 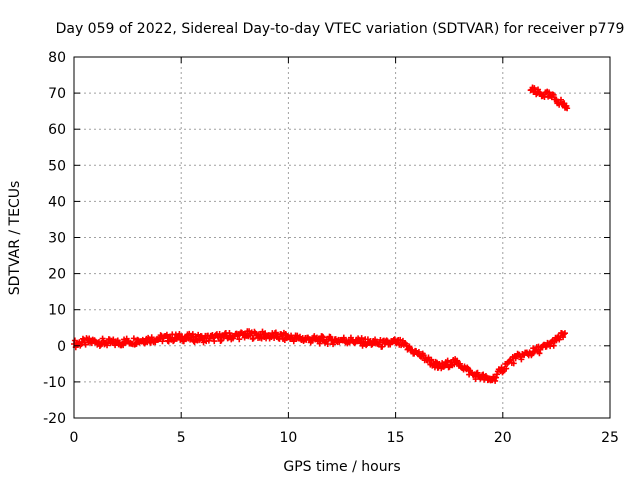 I want to click on y-tick-label: 10, so click(x=57, y=311).